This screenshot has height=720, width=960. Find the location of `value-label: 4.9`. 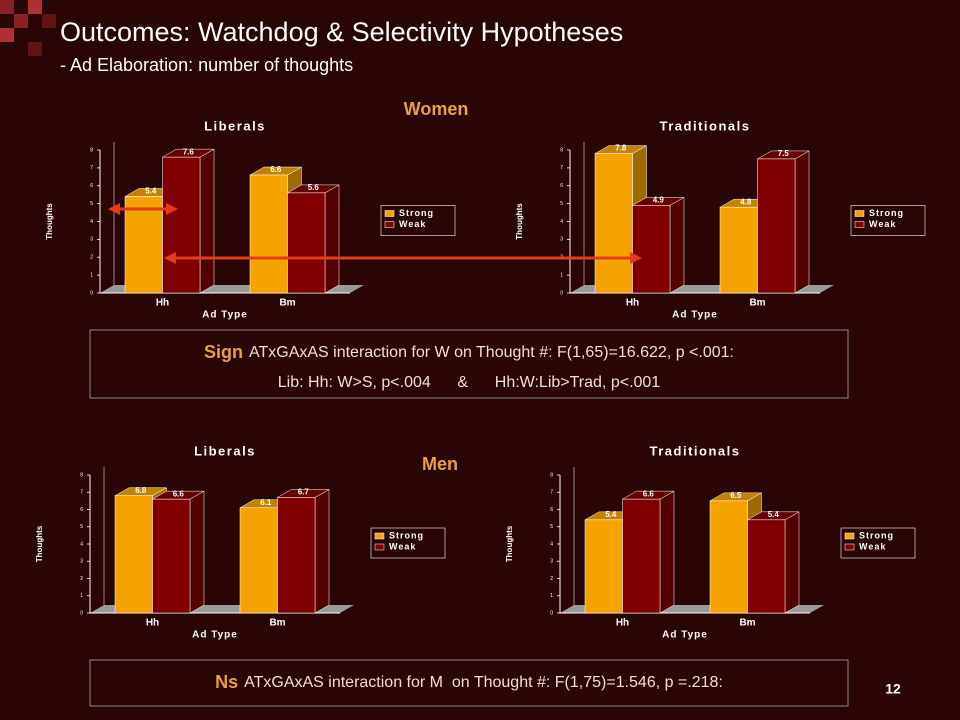

value-label: 4.9 is located at coordinates (659, 200).